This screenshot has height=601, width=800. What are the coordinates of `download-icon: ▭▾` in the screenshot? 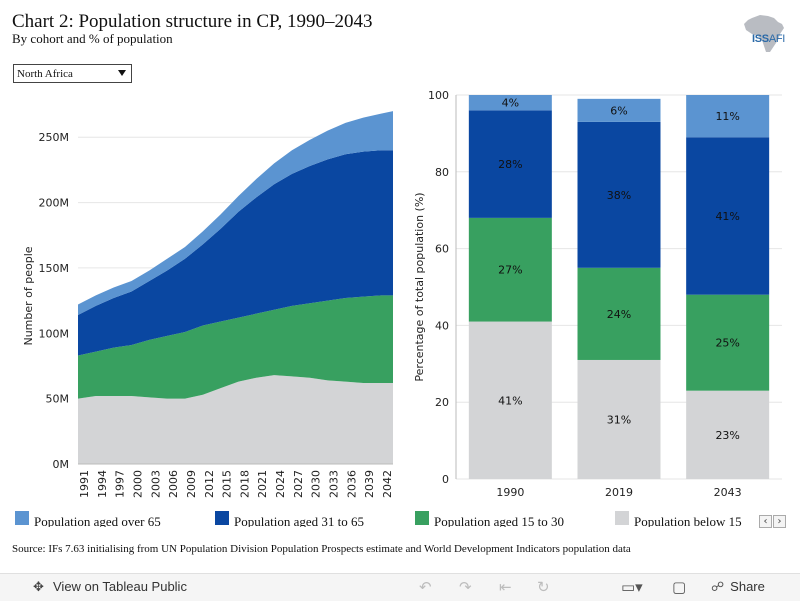 It's located at (632, 587).